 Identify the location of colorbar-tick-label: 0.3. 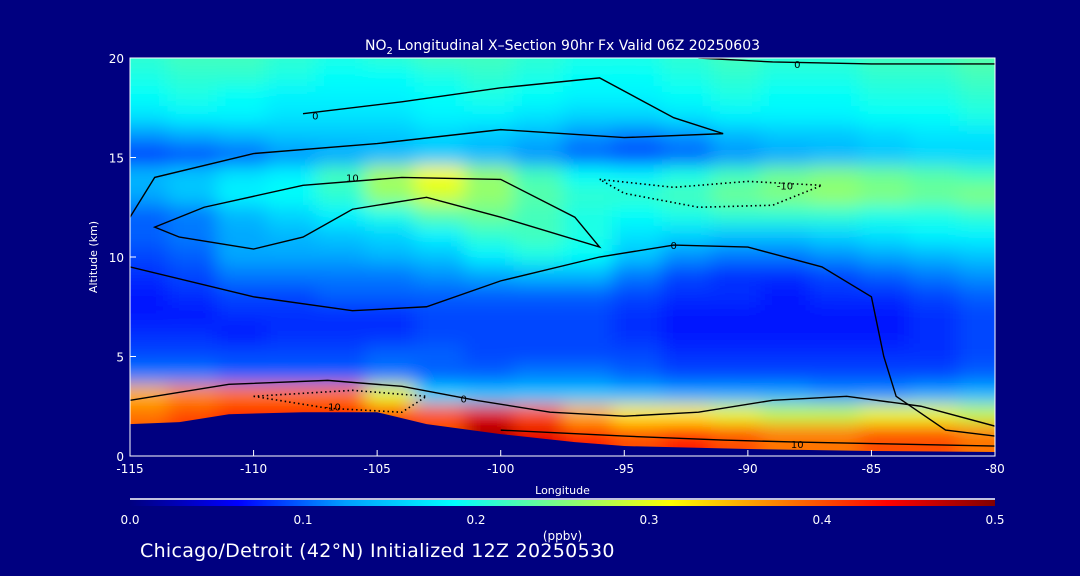
(648, 520).